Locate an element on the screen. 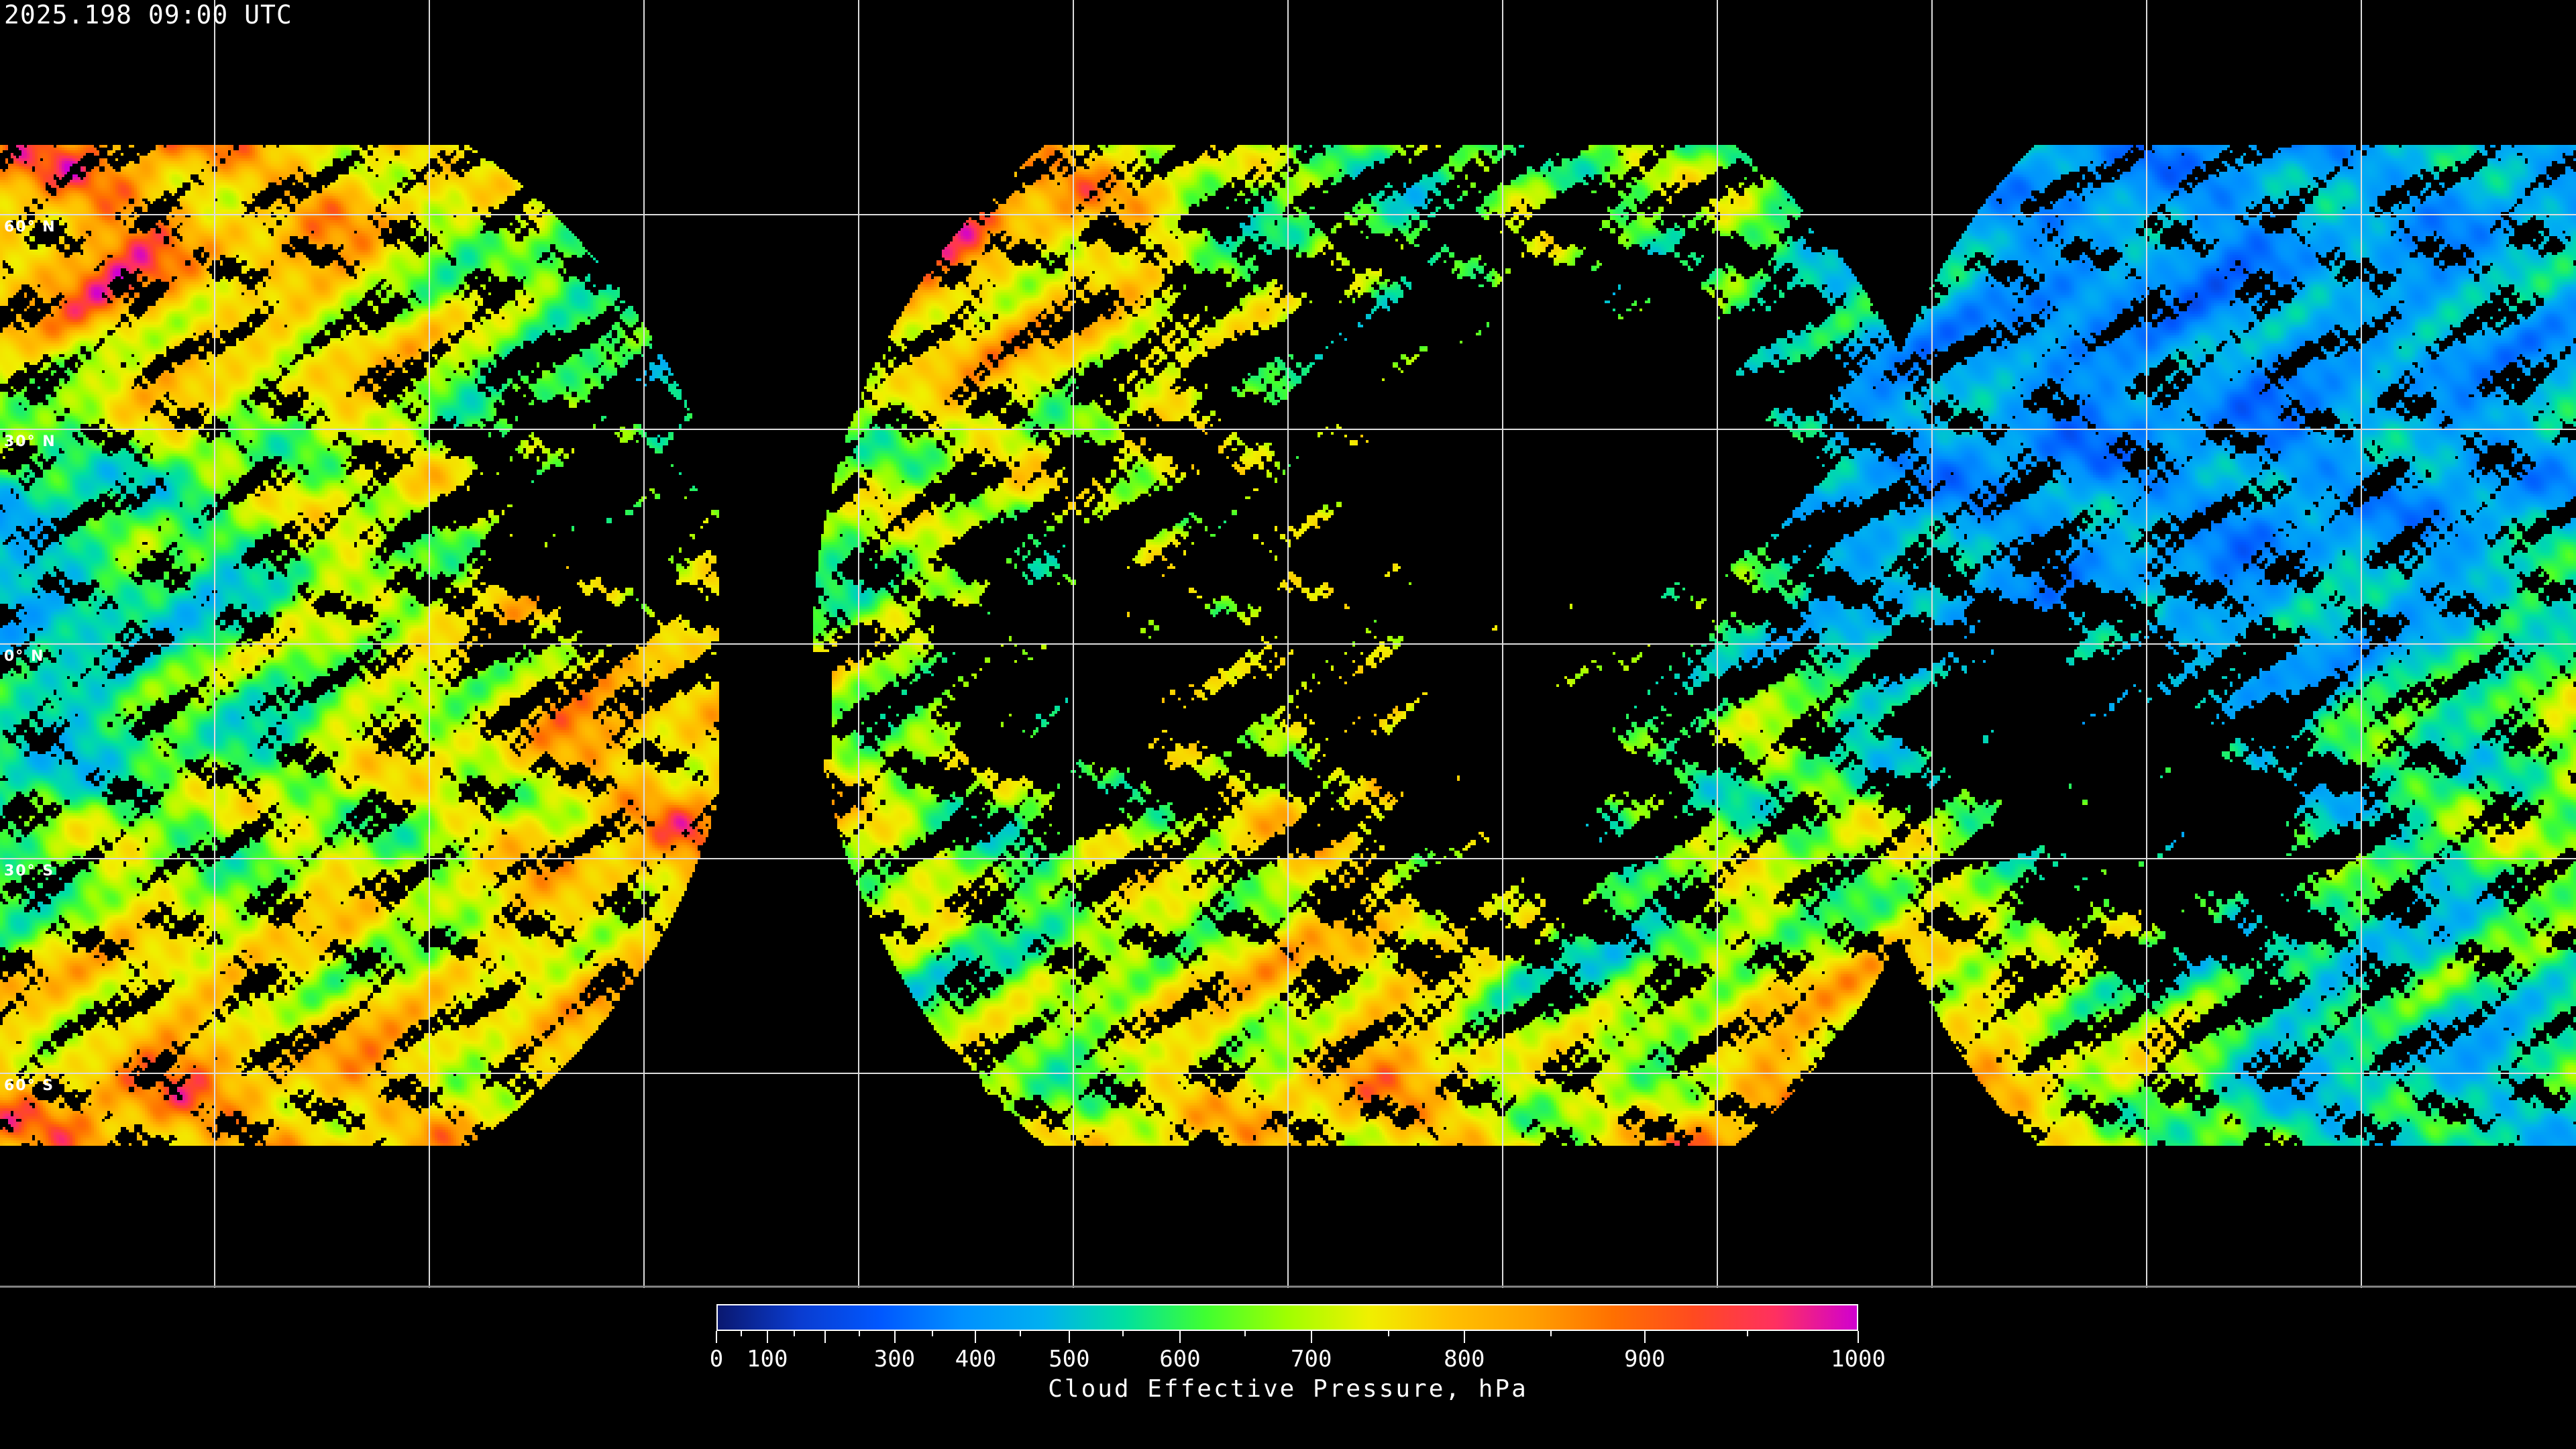  colorbar-label: 500 is located at coordinates (1069, 1359).